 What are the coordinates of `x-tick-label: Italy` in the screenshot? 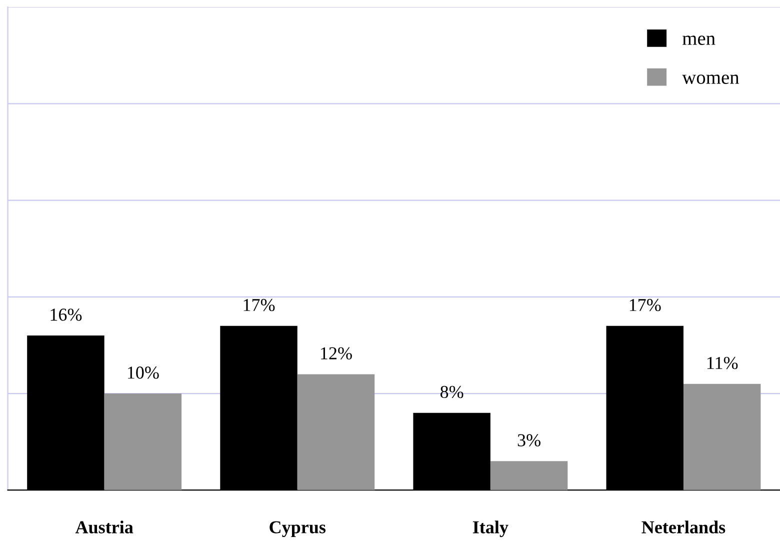 It's located at (490, 529).